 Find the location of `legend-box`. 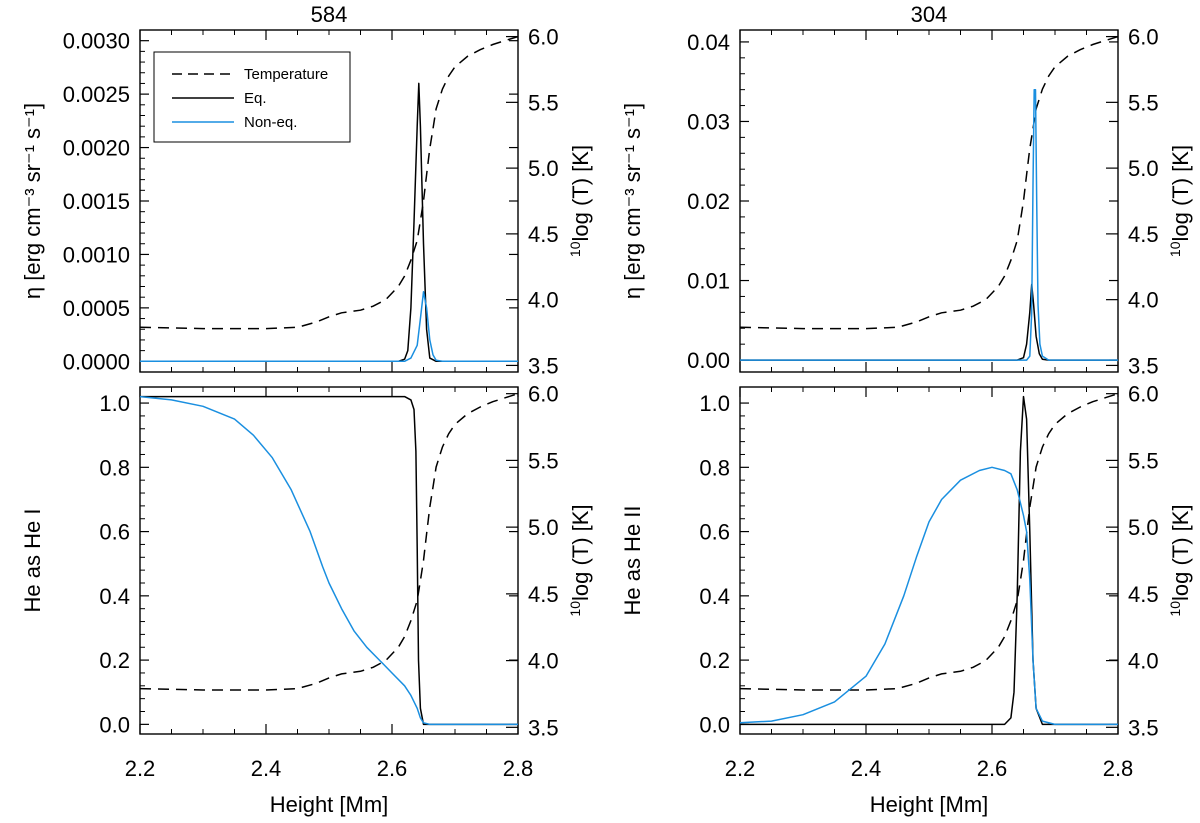

legend-box is located at coordinates (252, 97).